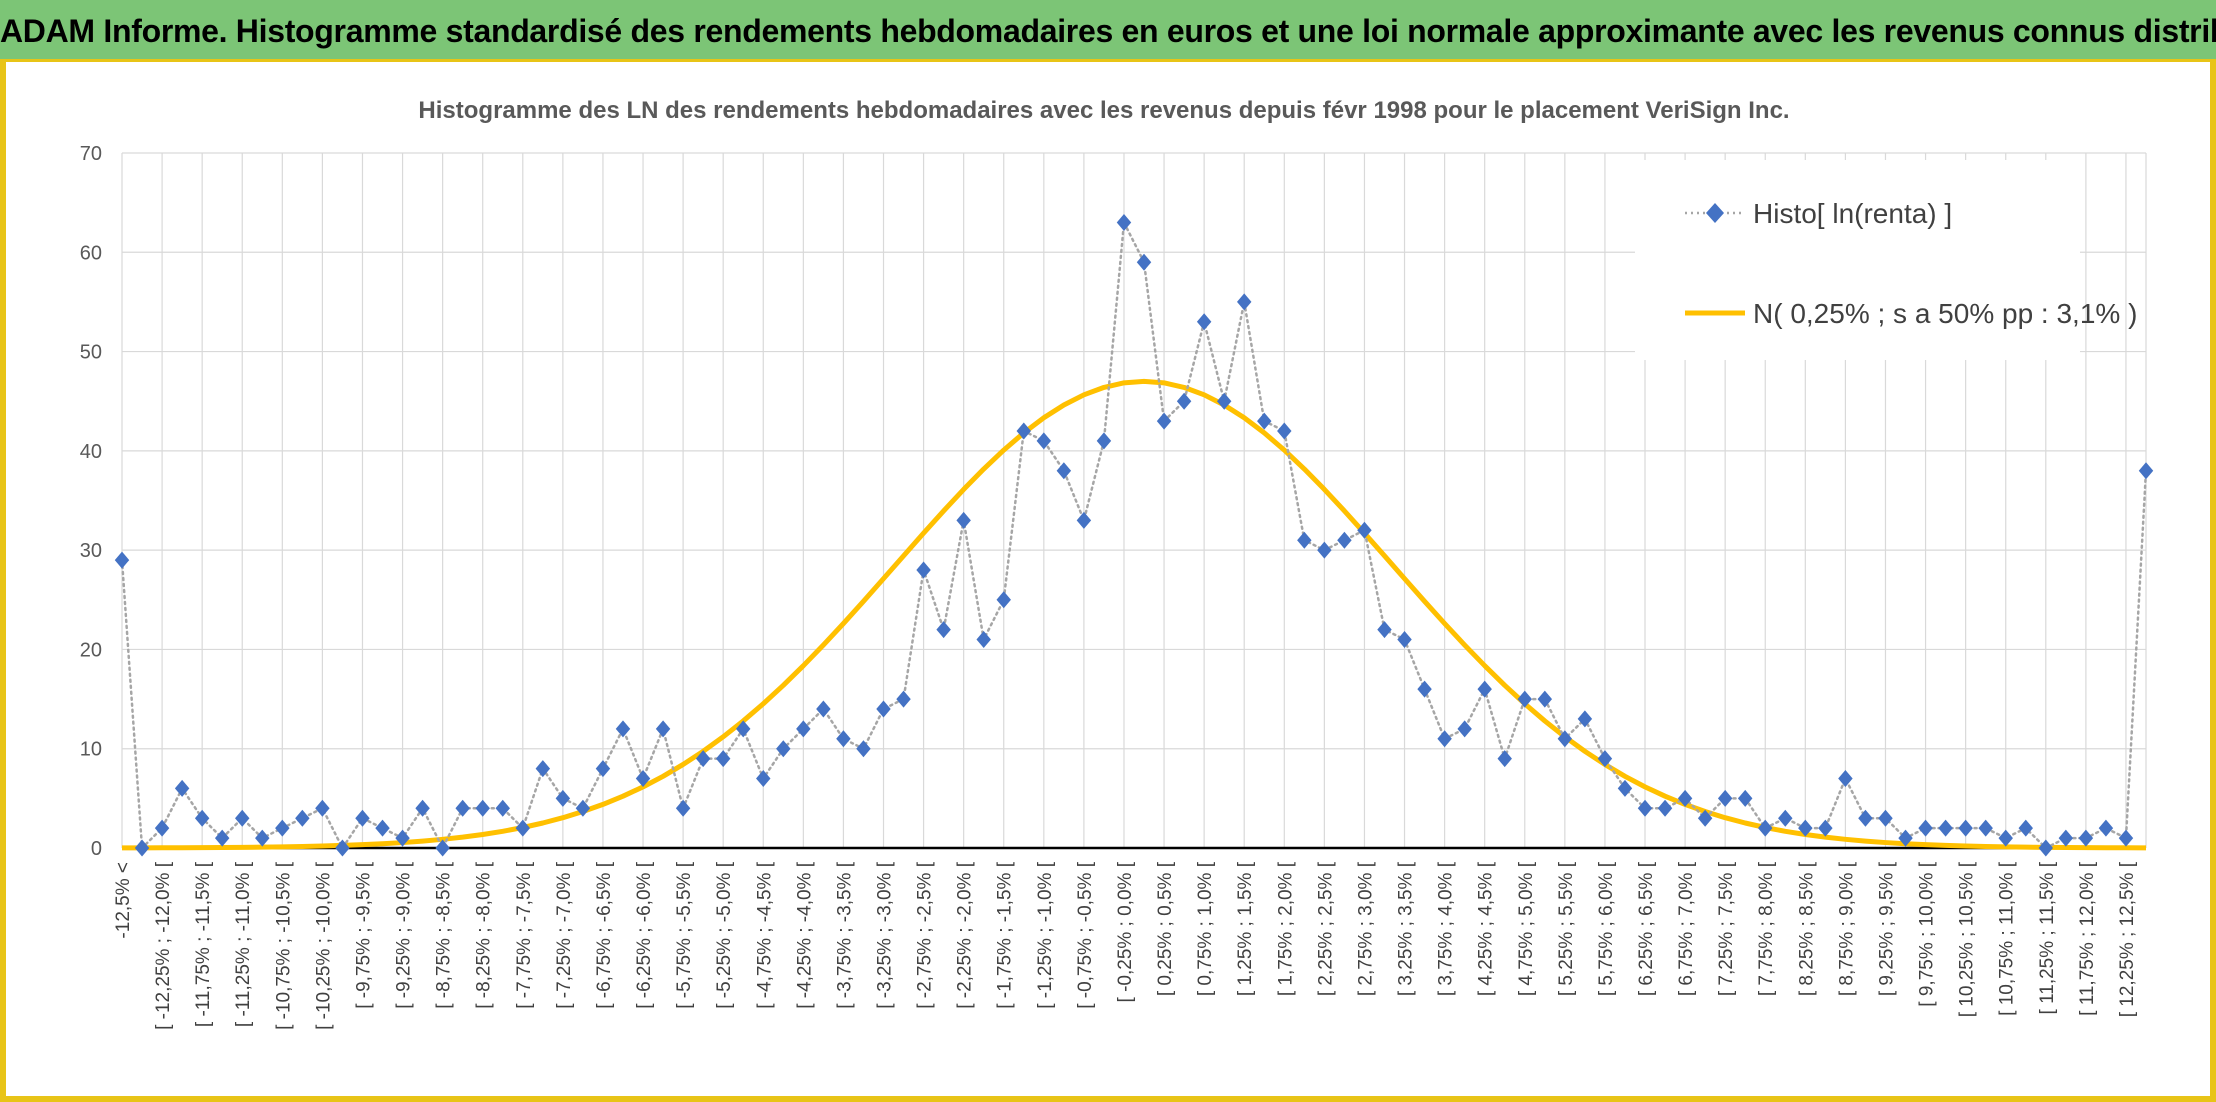  I want to click on x-tick-label: [ 9,75% ; 10,0% [, so click(1927, 933).